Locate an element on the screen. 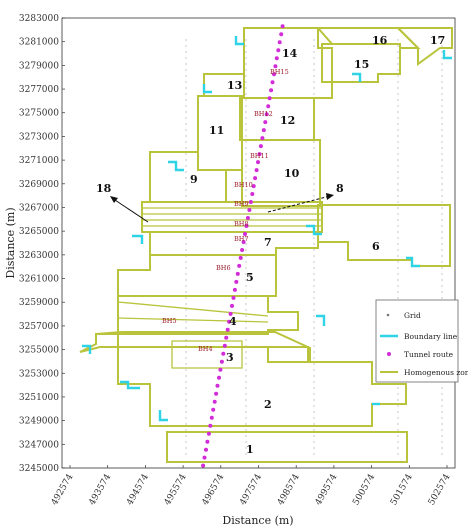 This screenshot has width=468, height=529. bh-label-10: BH10 is located at coordinates (243, 185).